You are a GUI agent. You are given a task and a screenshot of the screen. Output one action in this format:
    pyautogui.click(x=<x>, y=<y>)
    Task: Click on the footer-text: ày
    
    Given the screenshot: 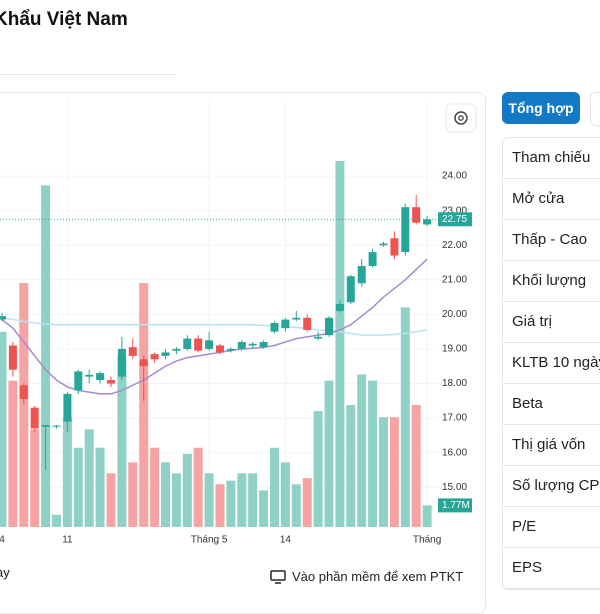 What is the action you would take?
    pyautogui.click(x=5, y=572)
    